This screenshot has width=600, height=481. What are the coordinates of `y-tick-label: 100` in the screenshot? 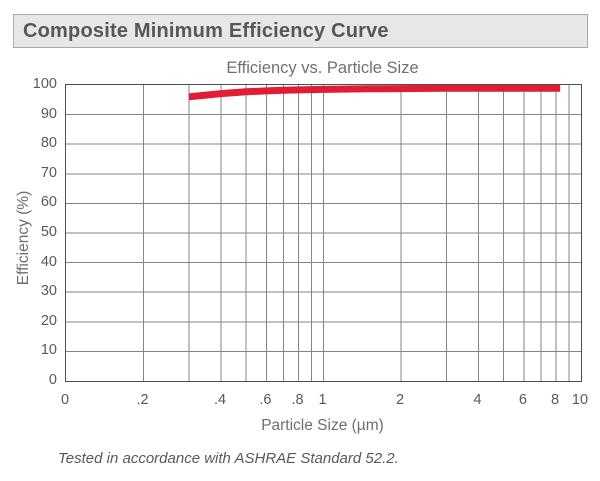 It's located at (44, 84).